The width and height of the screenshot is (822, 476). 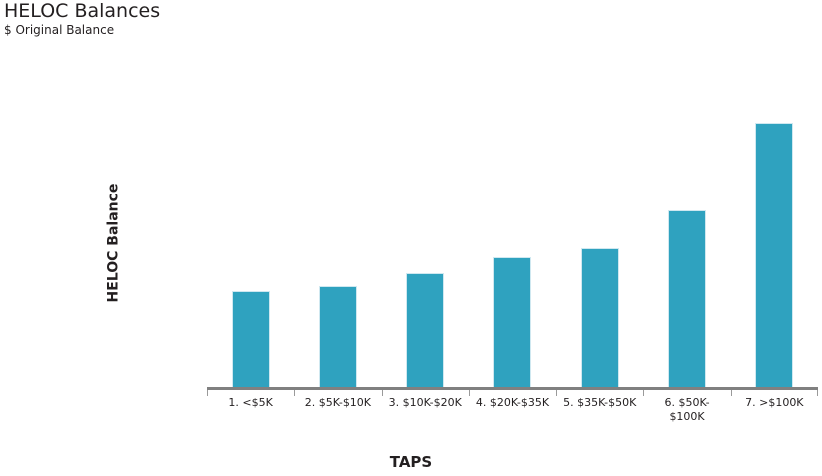 I want to click on chart-title: HELOC Balances, so click(x=82, y=11).